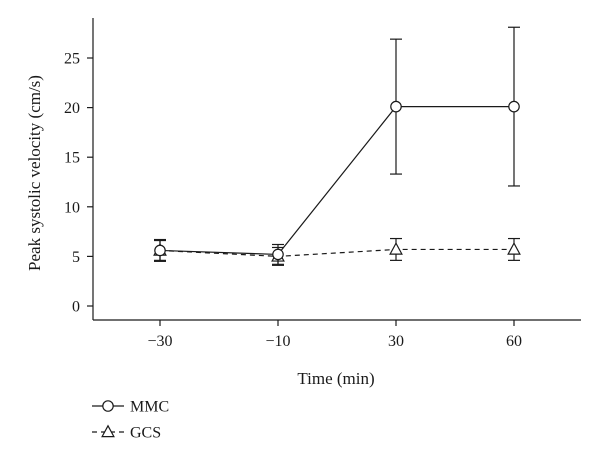 This screenshot has width=600, height=464. I want to click on legend-label-mmc: MMC, so click(149, 407).